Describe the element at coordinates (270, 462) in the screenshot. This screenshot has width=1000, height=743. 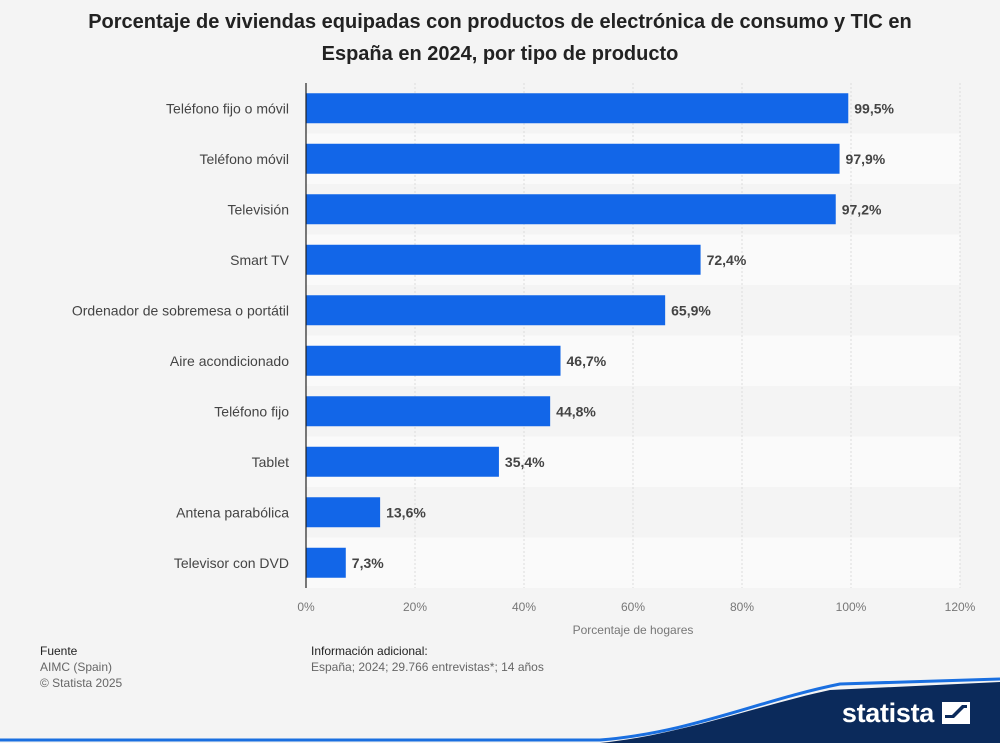
I see `category-label: Tablet` at that location.